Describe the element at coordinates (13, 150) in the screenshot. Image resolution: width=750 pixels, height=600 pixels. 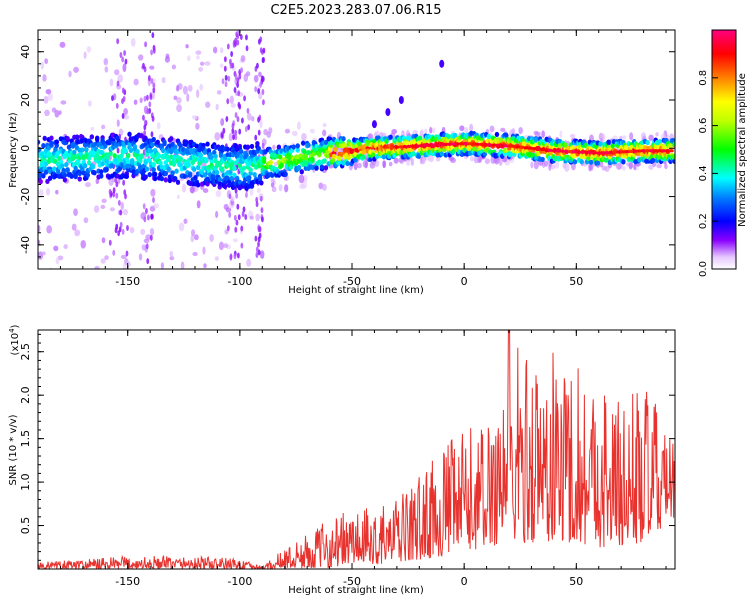
I see `spectrogram-ylabel: Frequency (Hz)` at that location.